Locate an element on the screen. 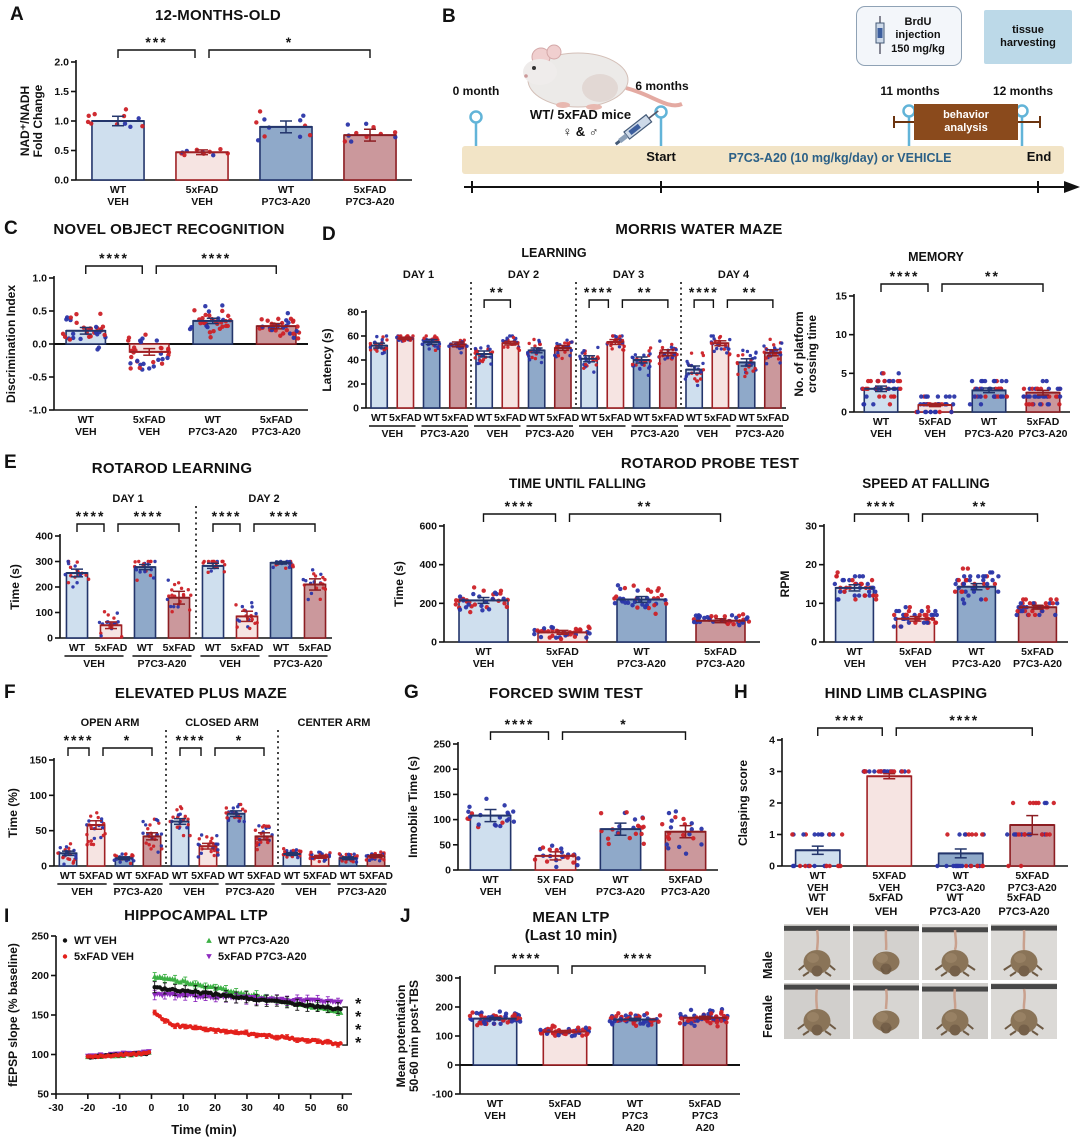  svg-text: Time (s) is located at coordinates (399, 584).